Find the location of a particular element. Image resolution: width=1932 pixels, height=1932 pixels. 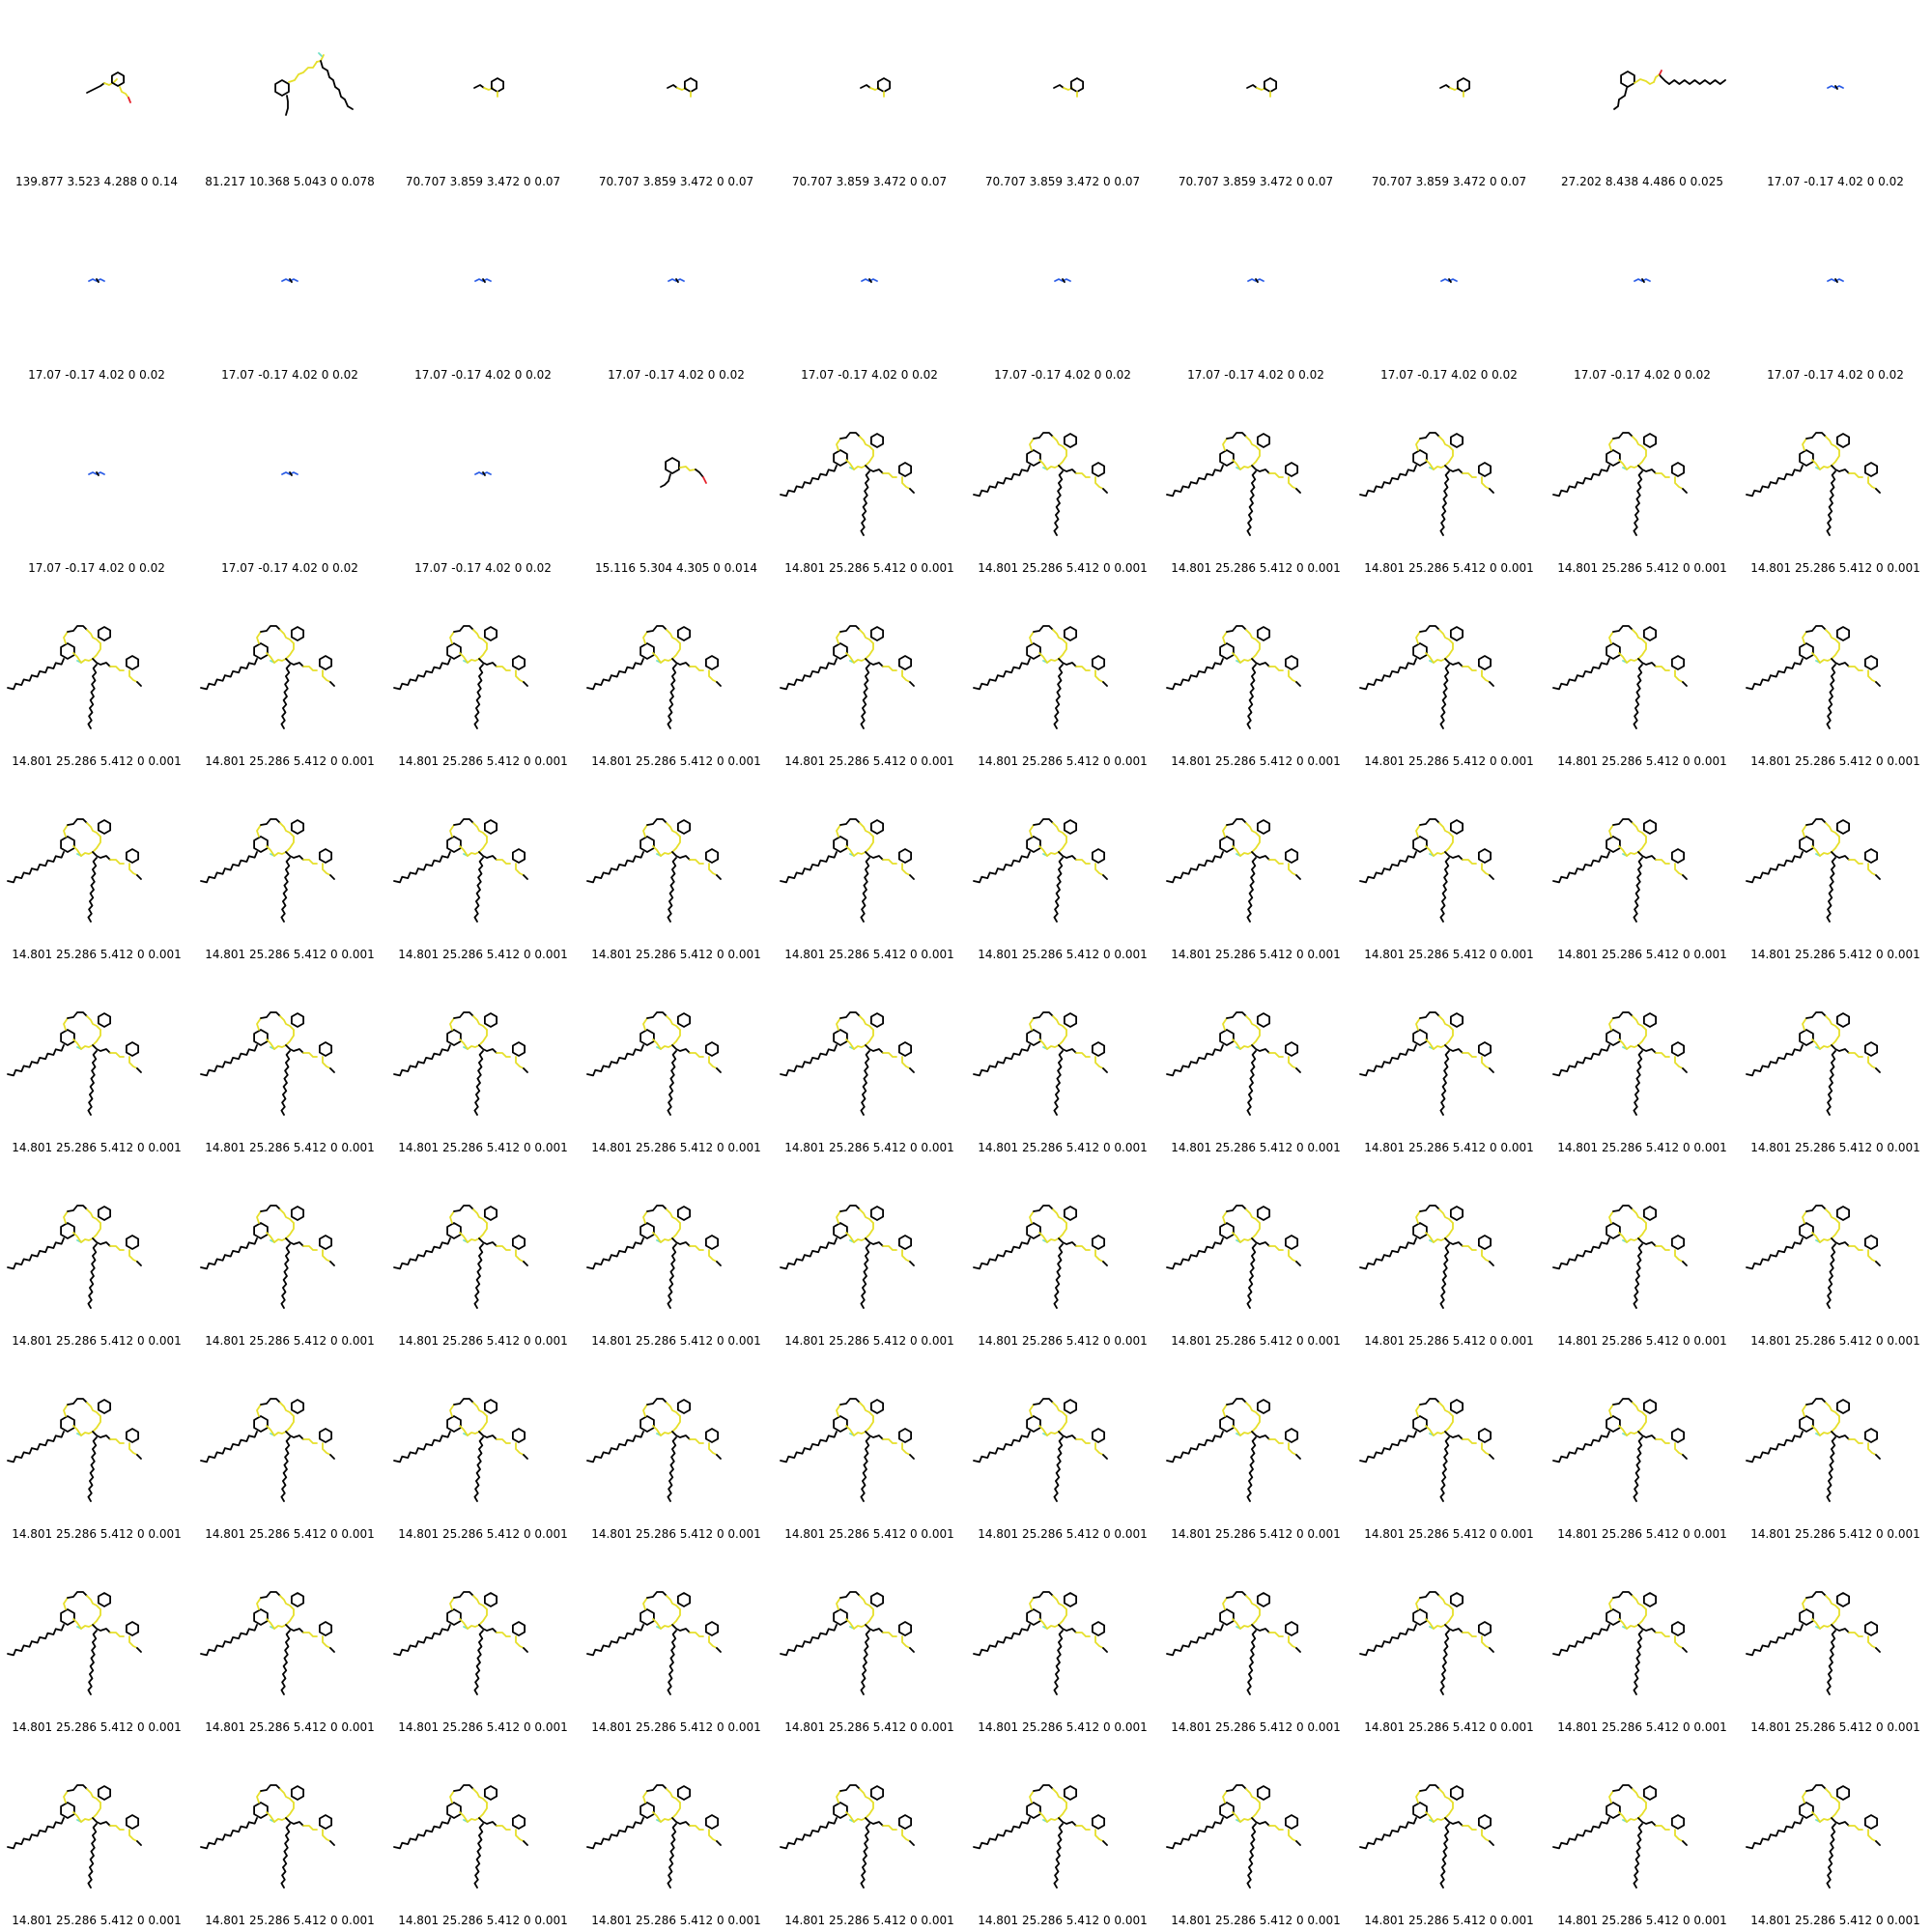

grid-cell: 17.07 -0.17 4.02 0 0.02 is located at coordinates (96, 483).